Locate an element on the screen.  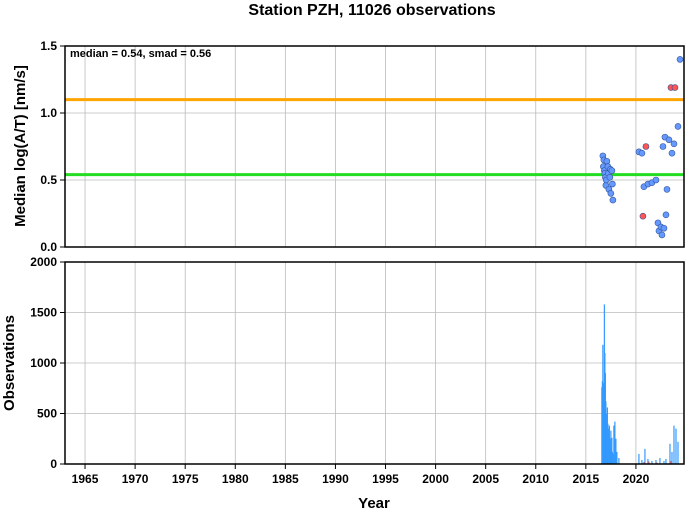
x-tick-label: 1995 is located at coordinates (385, 479).